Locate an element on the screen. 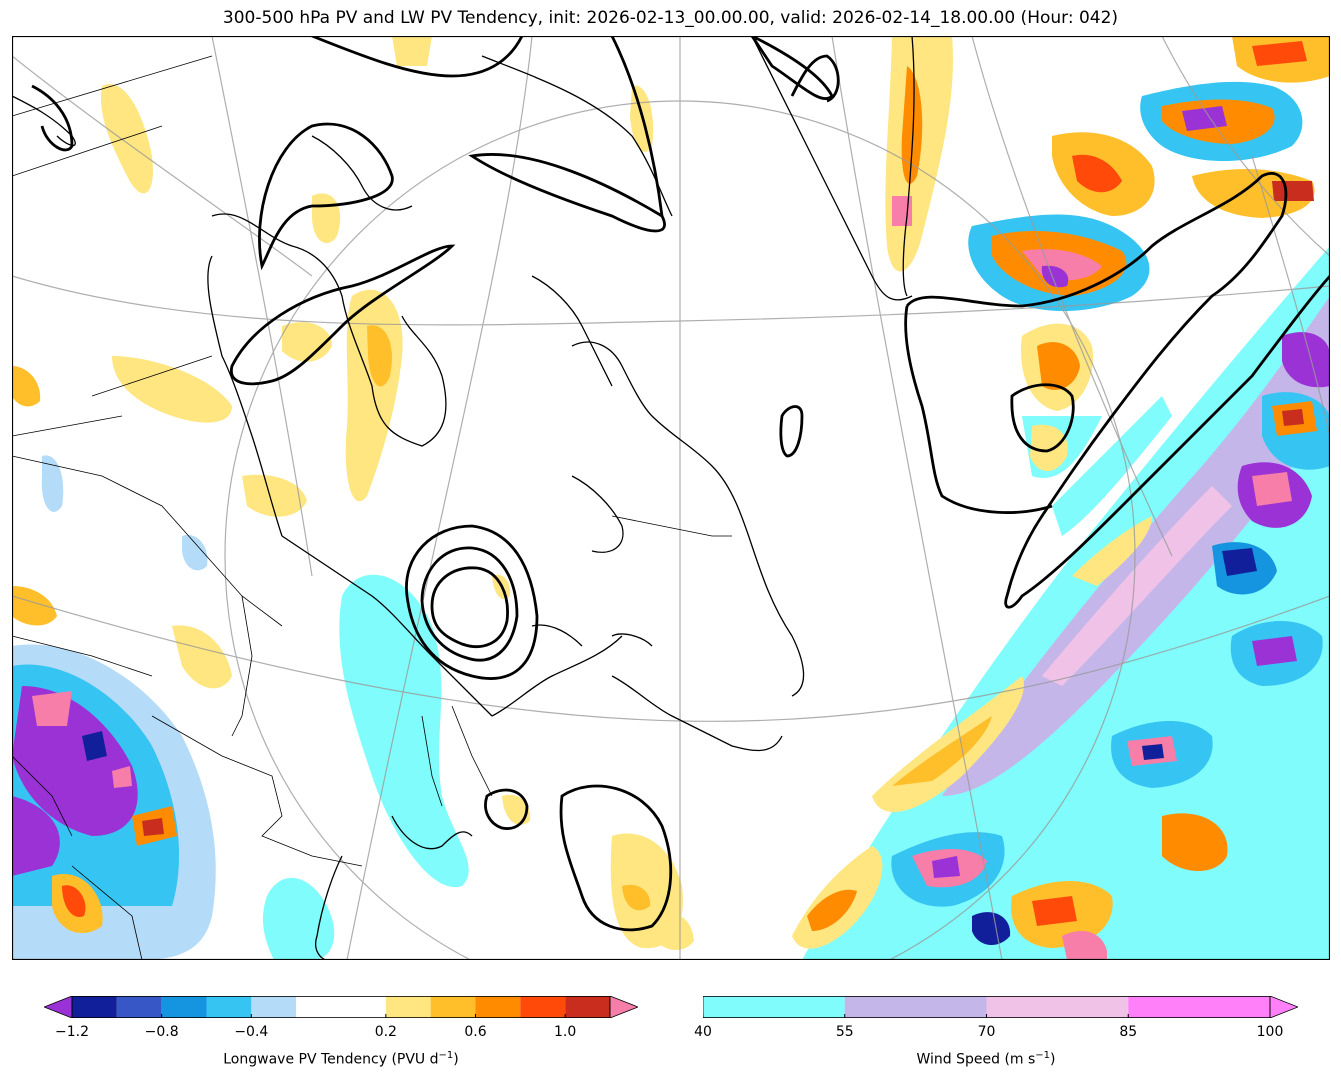  pv-colorbar-label: Longwave PV Tendency (PVU d−1) is located at coordinates (341, 1059).